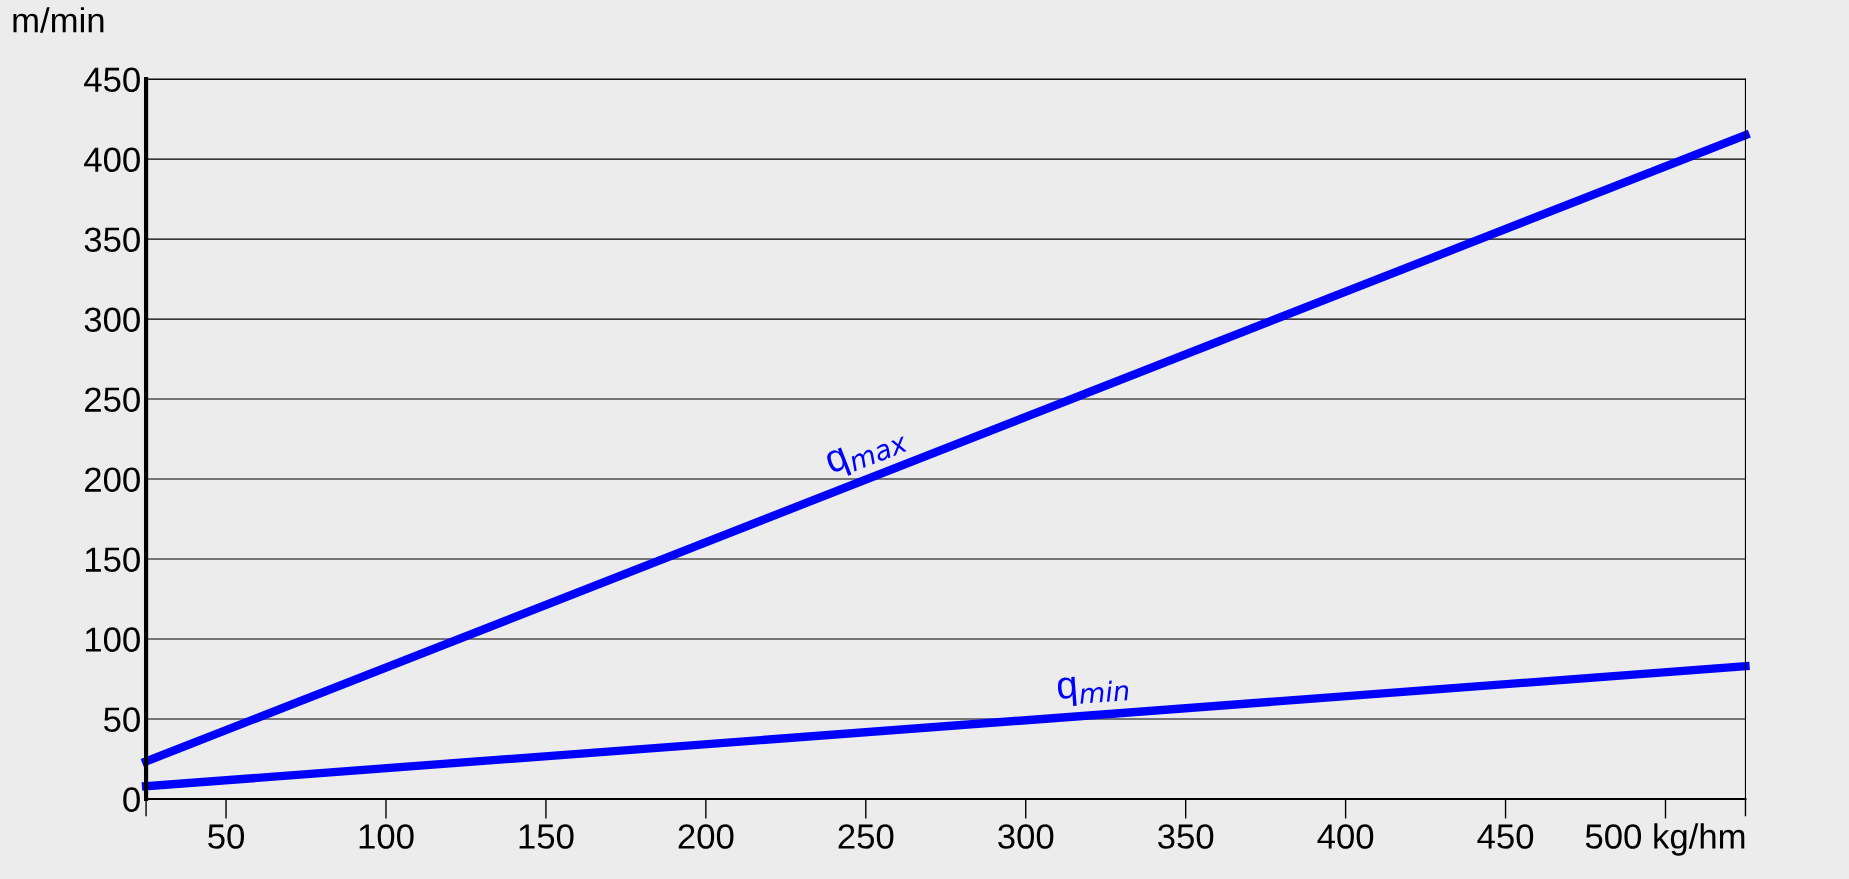  Describe the element at coordinates (131, 799) in the screenshot. I see `y-tick-label: 0` at that location.